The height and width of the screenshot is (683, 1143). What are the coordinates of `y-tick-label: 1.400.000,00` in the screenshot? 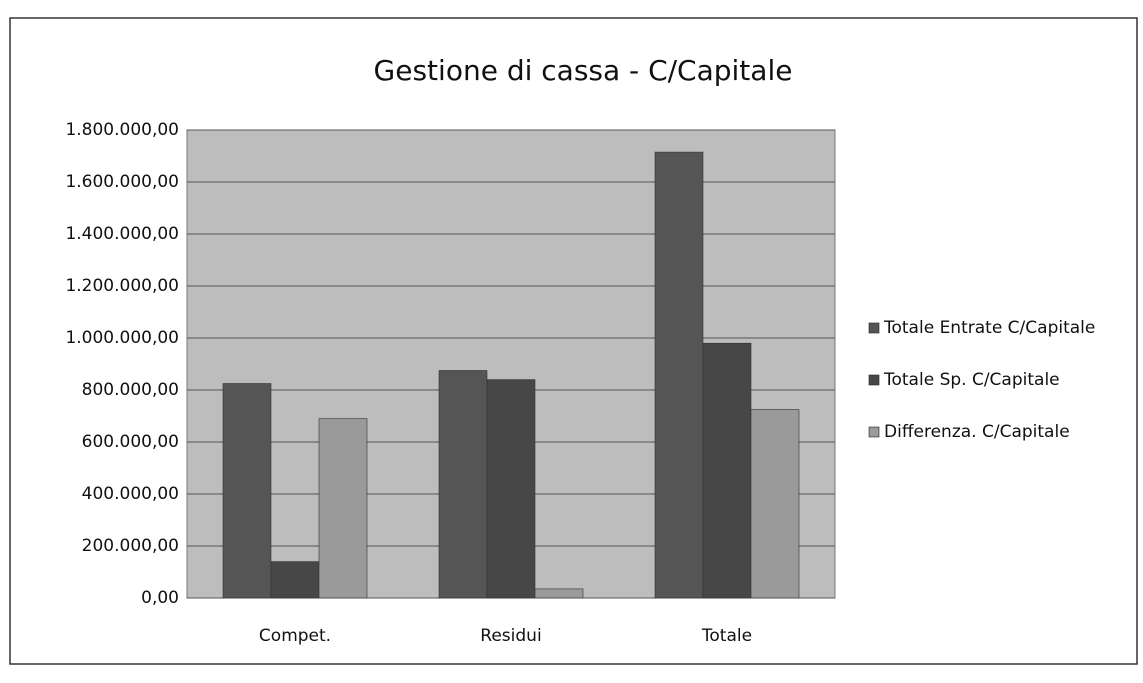 It's located at (122, 234).